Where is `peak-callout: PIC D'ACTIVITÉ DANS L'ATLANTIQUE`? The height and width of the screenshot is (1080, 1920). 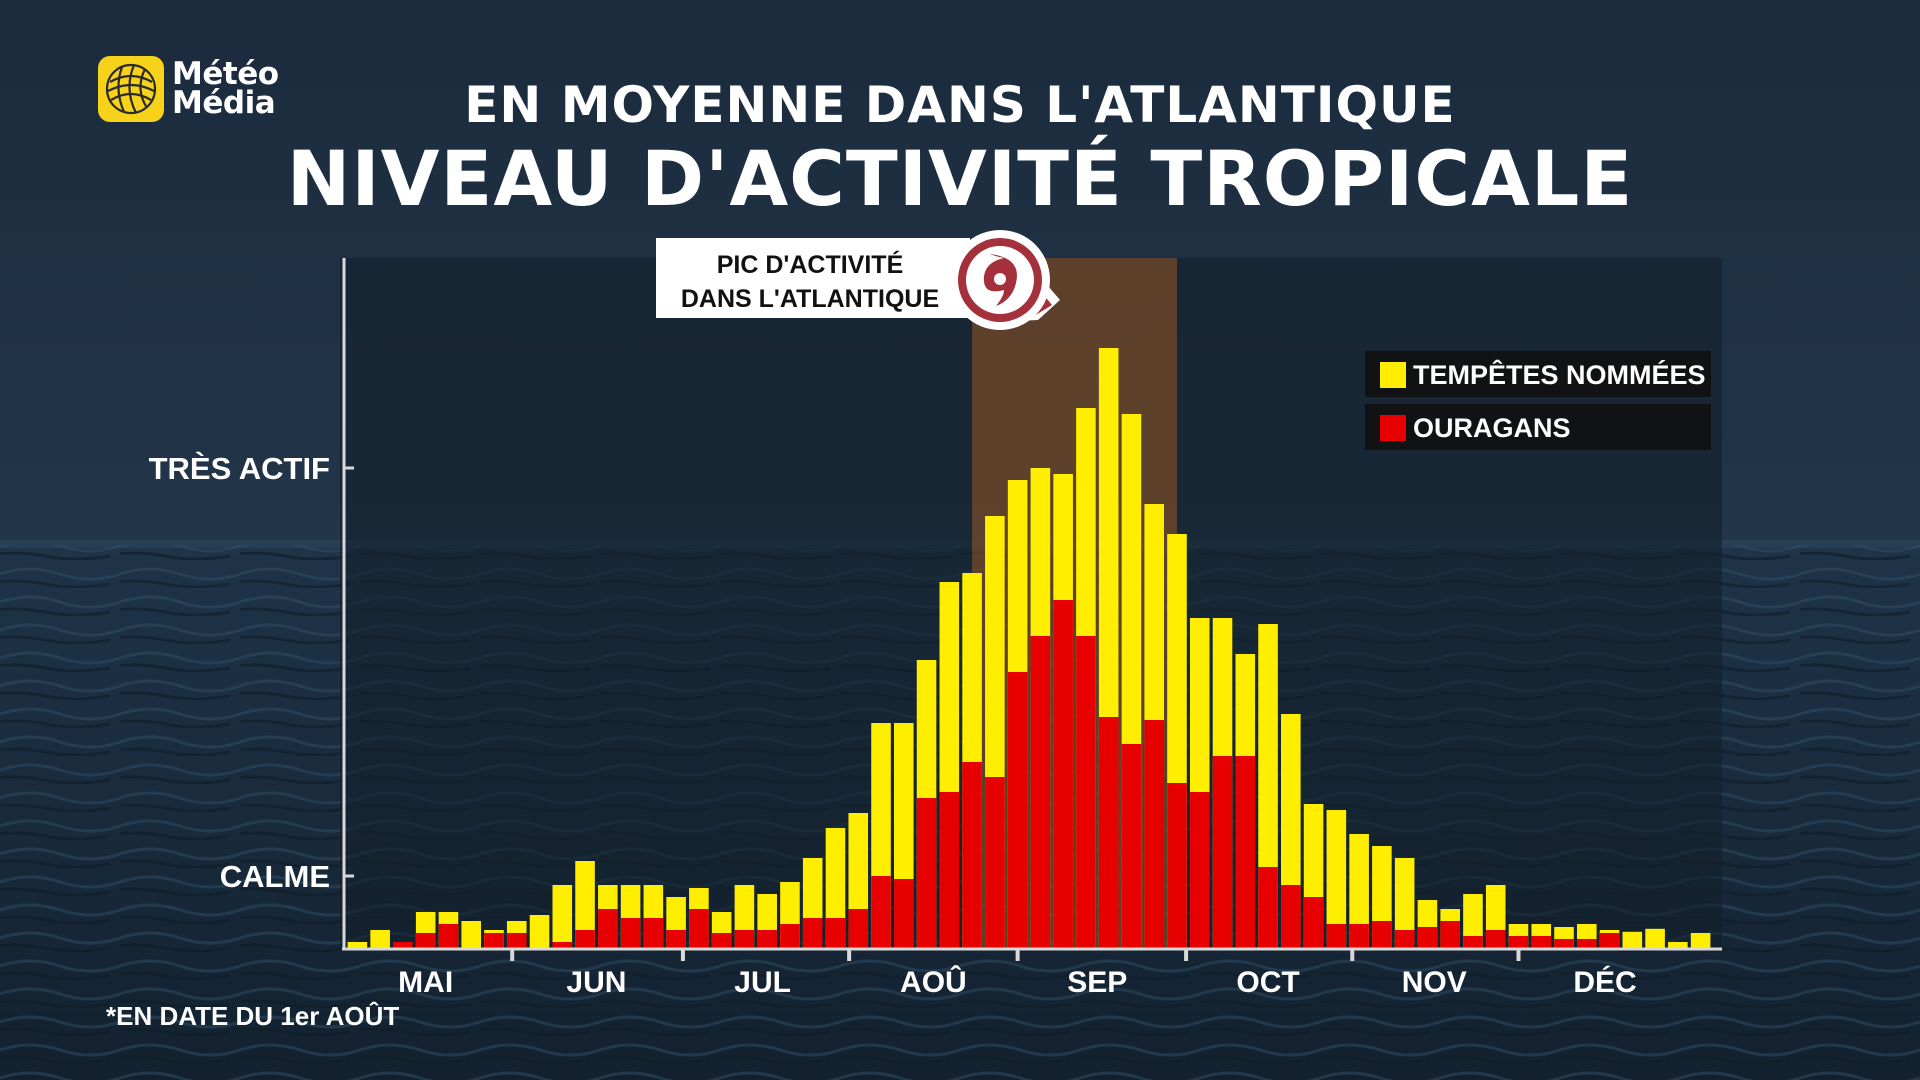 peak-callout: PIC D'ACTIVITÉ DANS L'ATLANTIQUE is located at coordinates (858, 280).